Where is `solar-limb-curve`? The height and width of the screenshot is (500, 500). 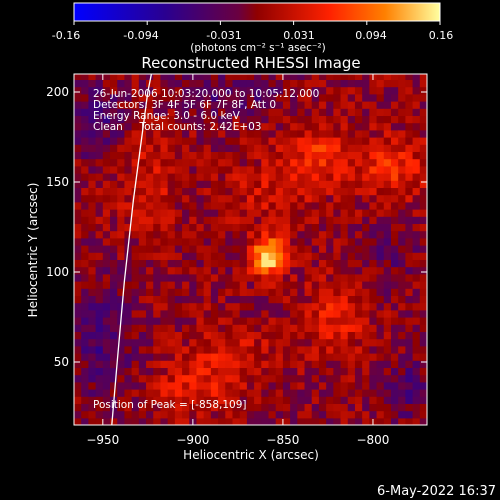 solar-limb-curve is located at coordinates (132, 249).